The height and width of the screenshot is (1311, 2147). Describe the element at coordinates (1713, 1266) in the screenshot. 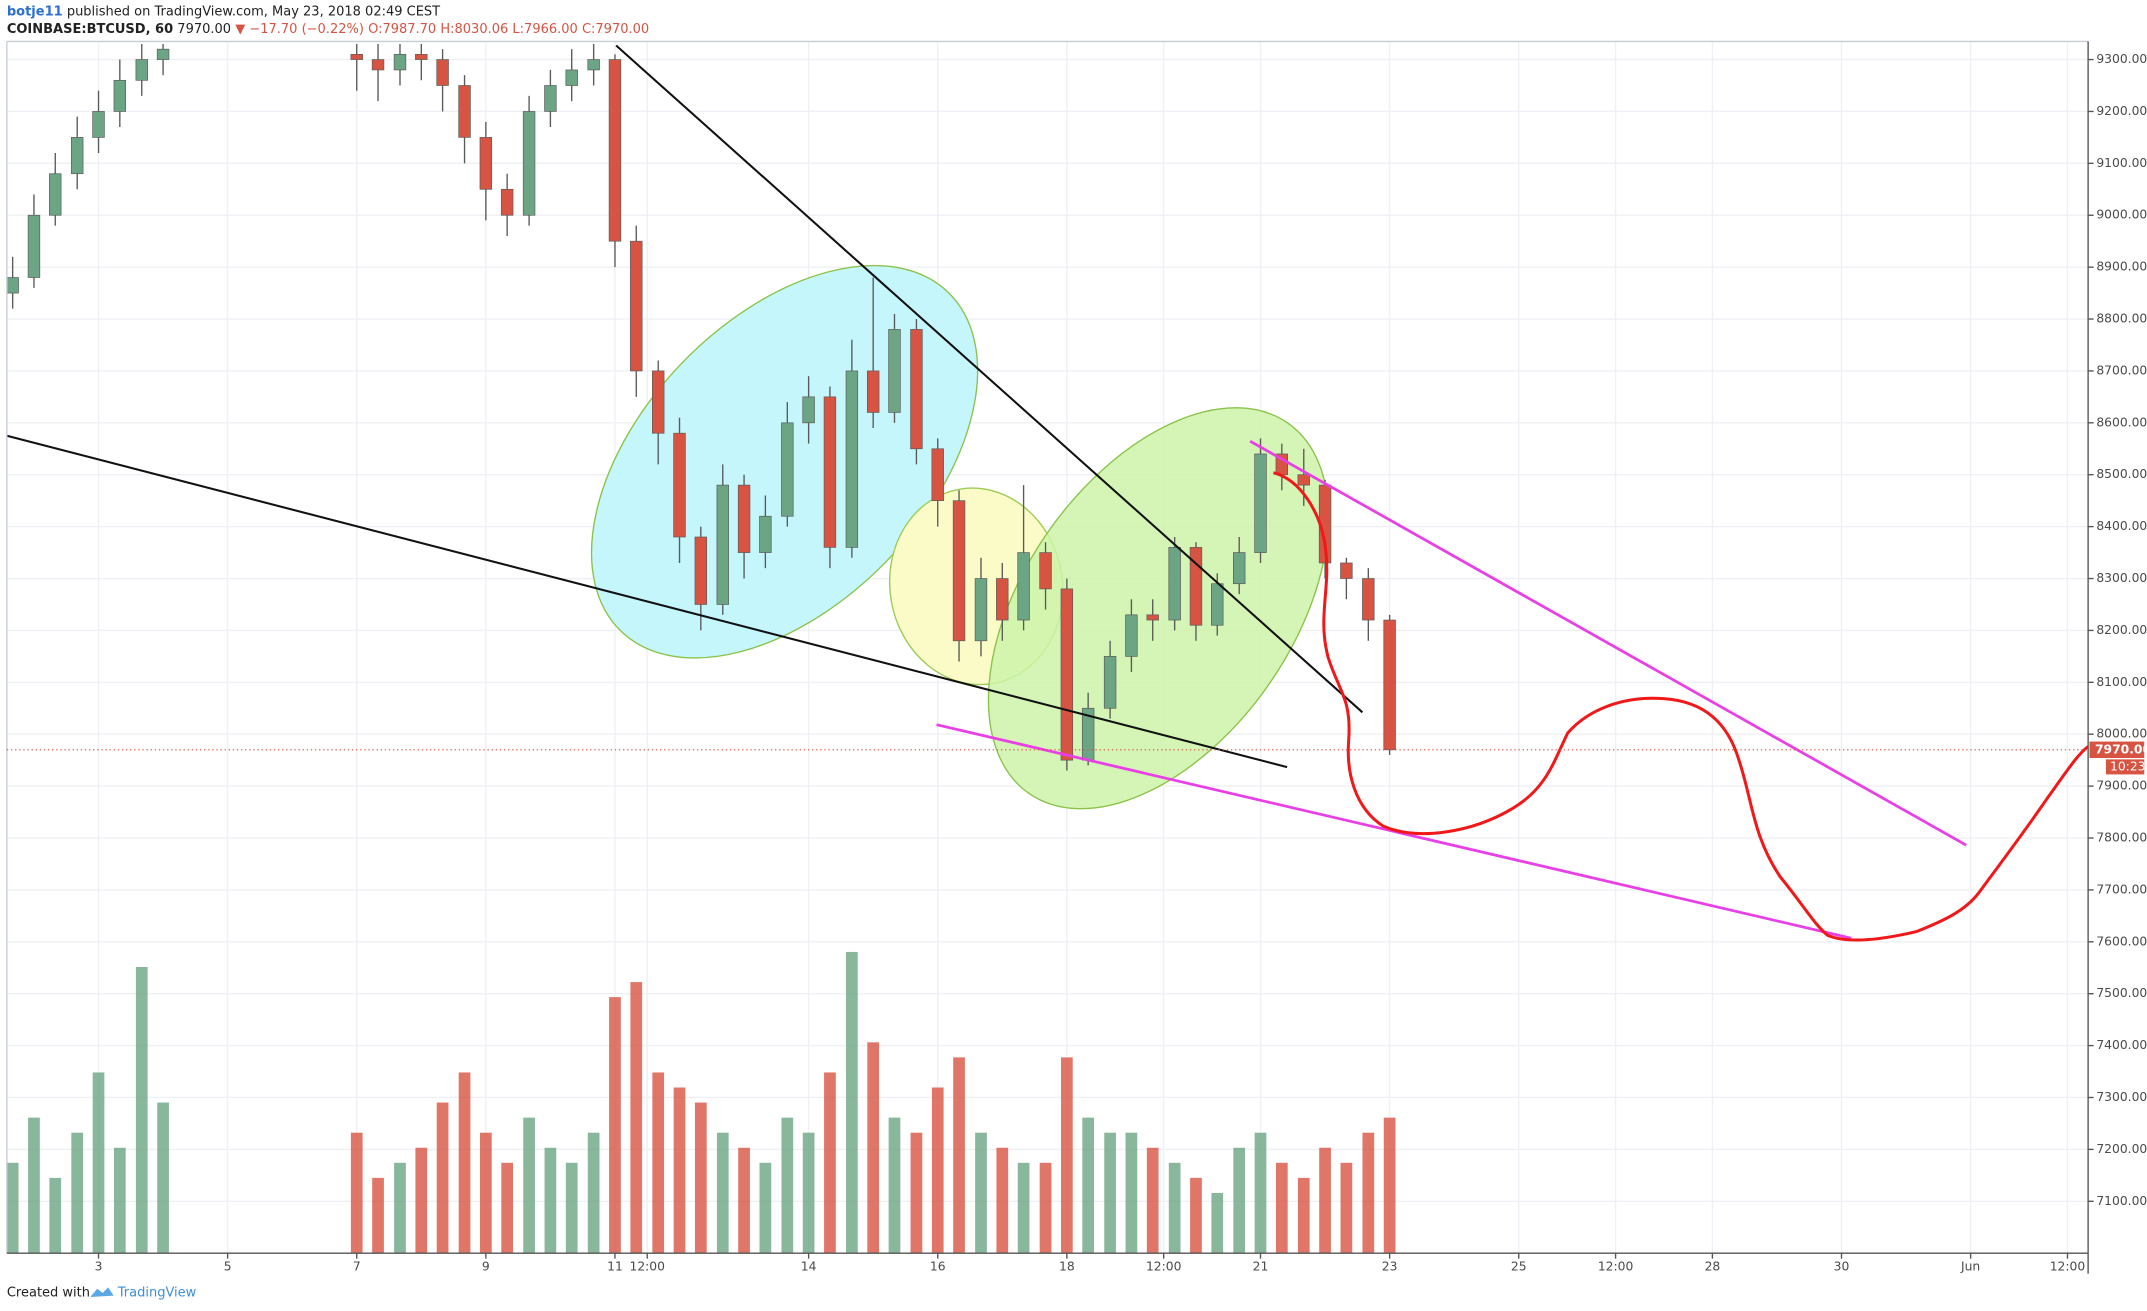

I see `x-tick-label: 28` at that location.